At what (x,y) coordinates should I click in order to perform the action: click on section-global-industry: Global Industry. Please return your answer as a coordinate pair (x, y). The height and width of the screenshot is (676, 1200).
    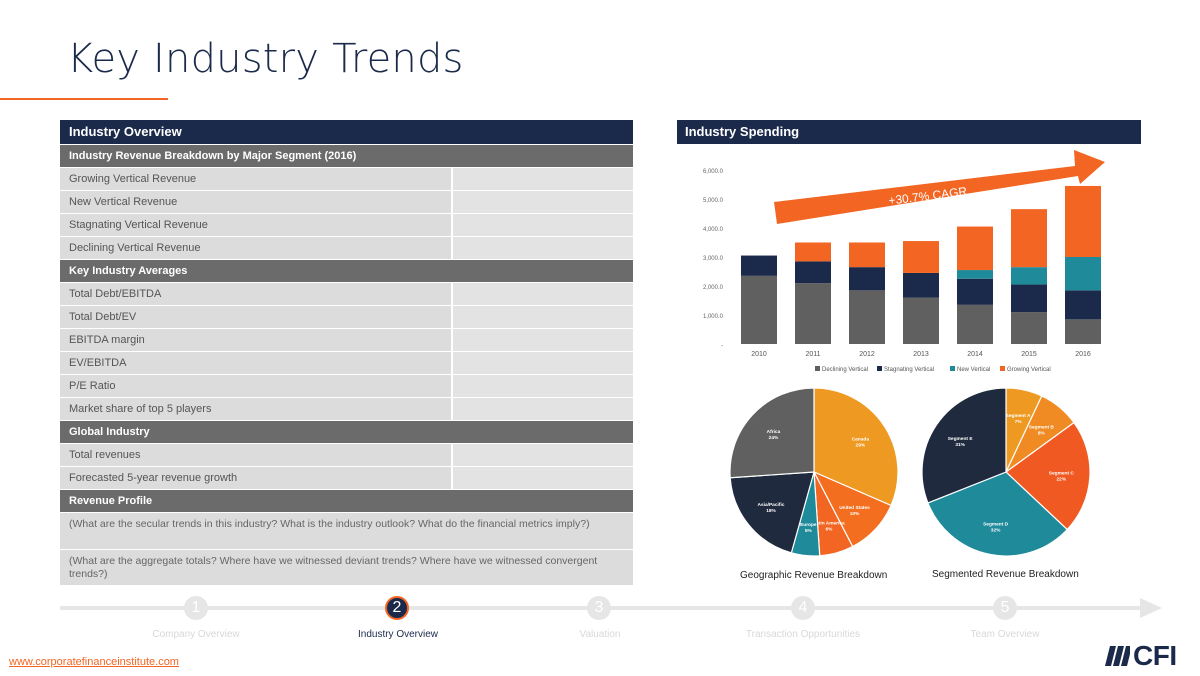
    Looking at the image, I should click on (346, 431).